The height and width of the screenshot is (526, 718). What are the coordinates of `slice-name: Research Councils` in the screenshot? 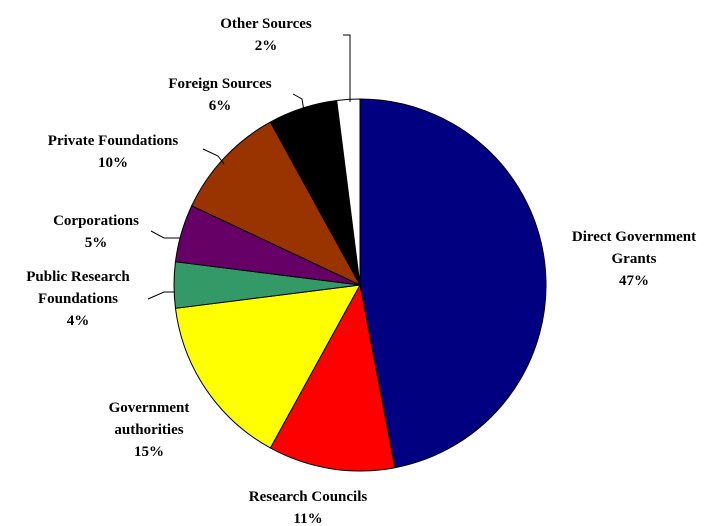 It's located at (308, 497).